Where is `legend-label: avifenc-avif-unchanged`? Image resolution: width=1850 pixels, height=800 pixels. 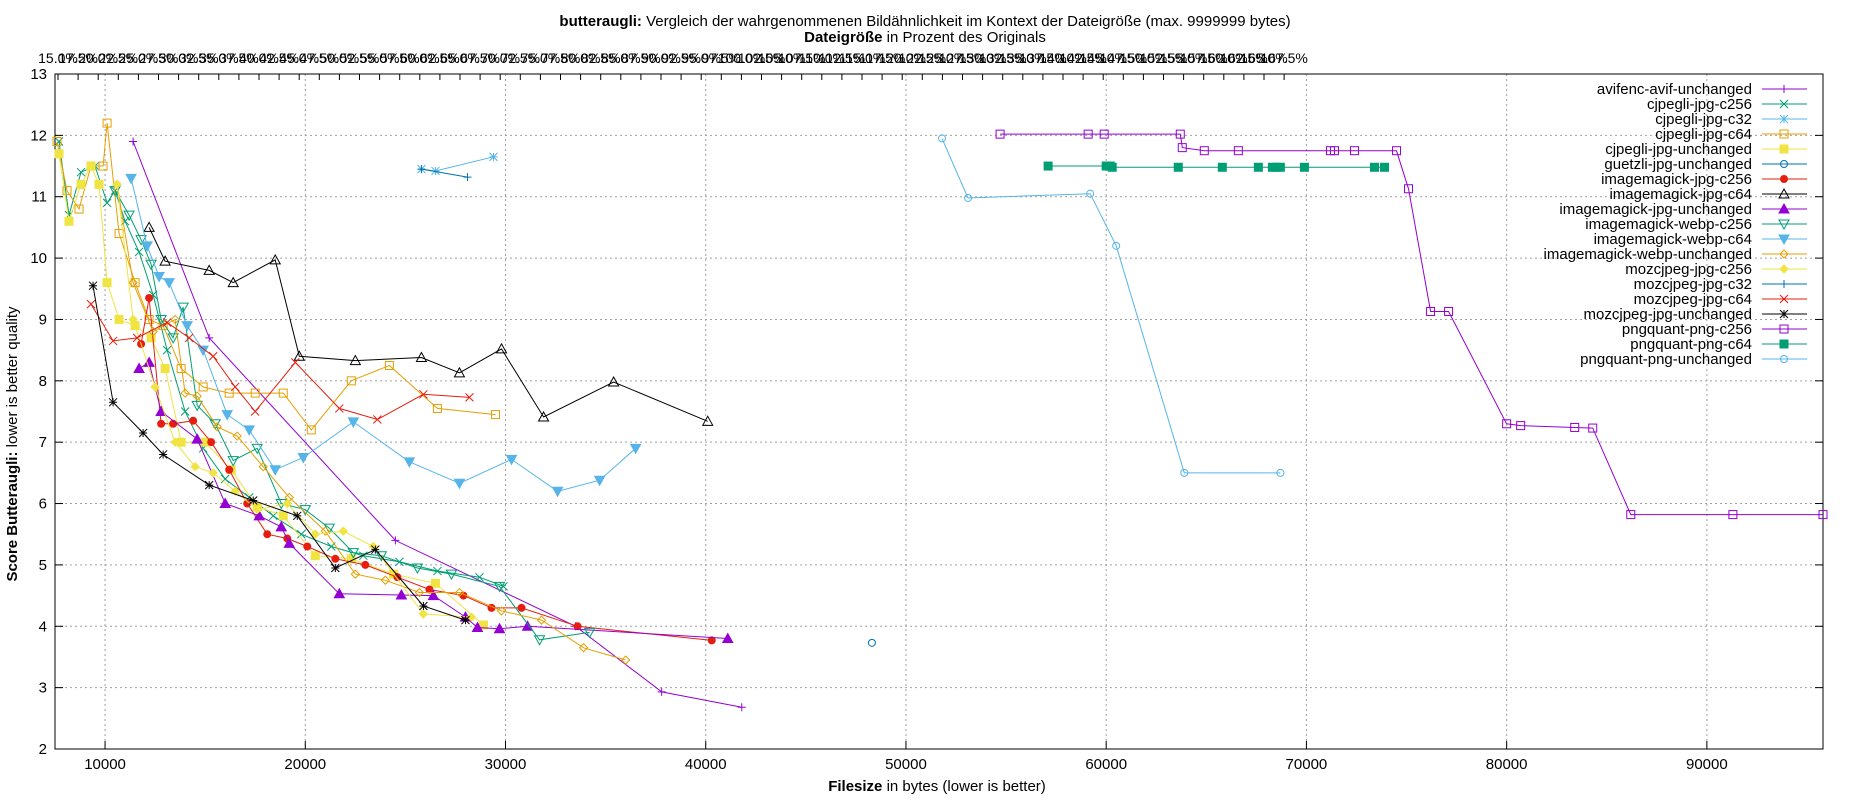 legend-label: avifenc-avif-unchanged is located at coordinates (1674, 89).